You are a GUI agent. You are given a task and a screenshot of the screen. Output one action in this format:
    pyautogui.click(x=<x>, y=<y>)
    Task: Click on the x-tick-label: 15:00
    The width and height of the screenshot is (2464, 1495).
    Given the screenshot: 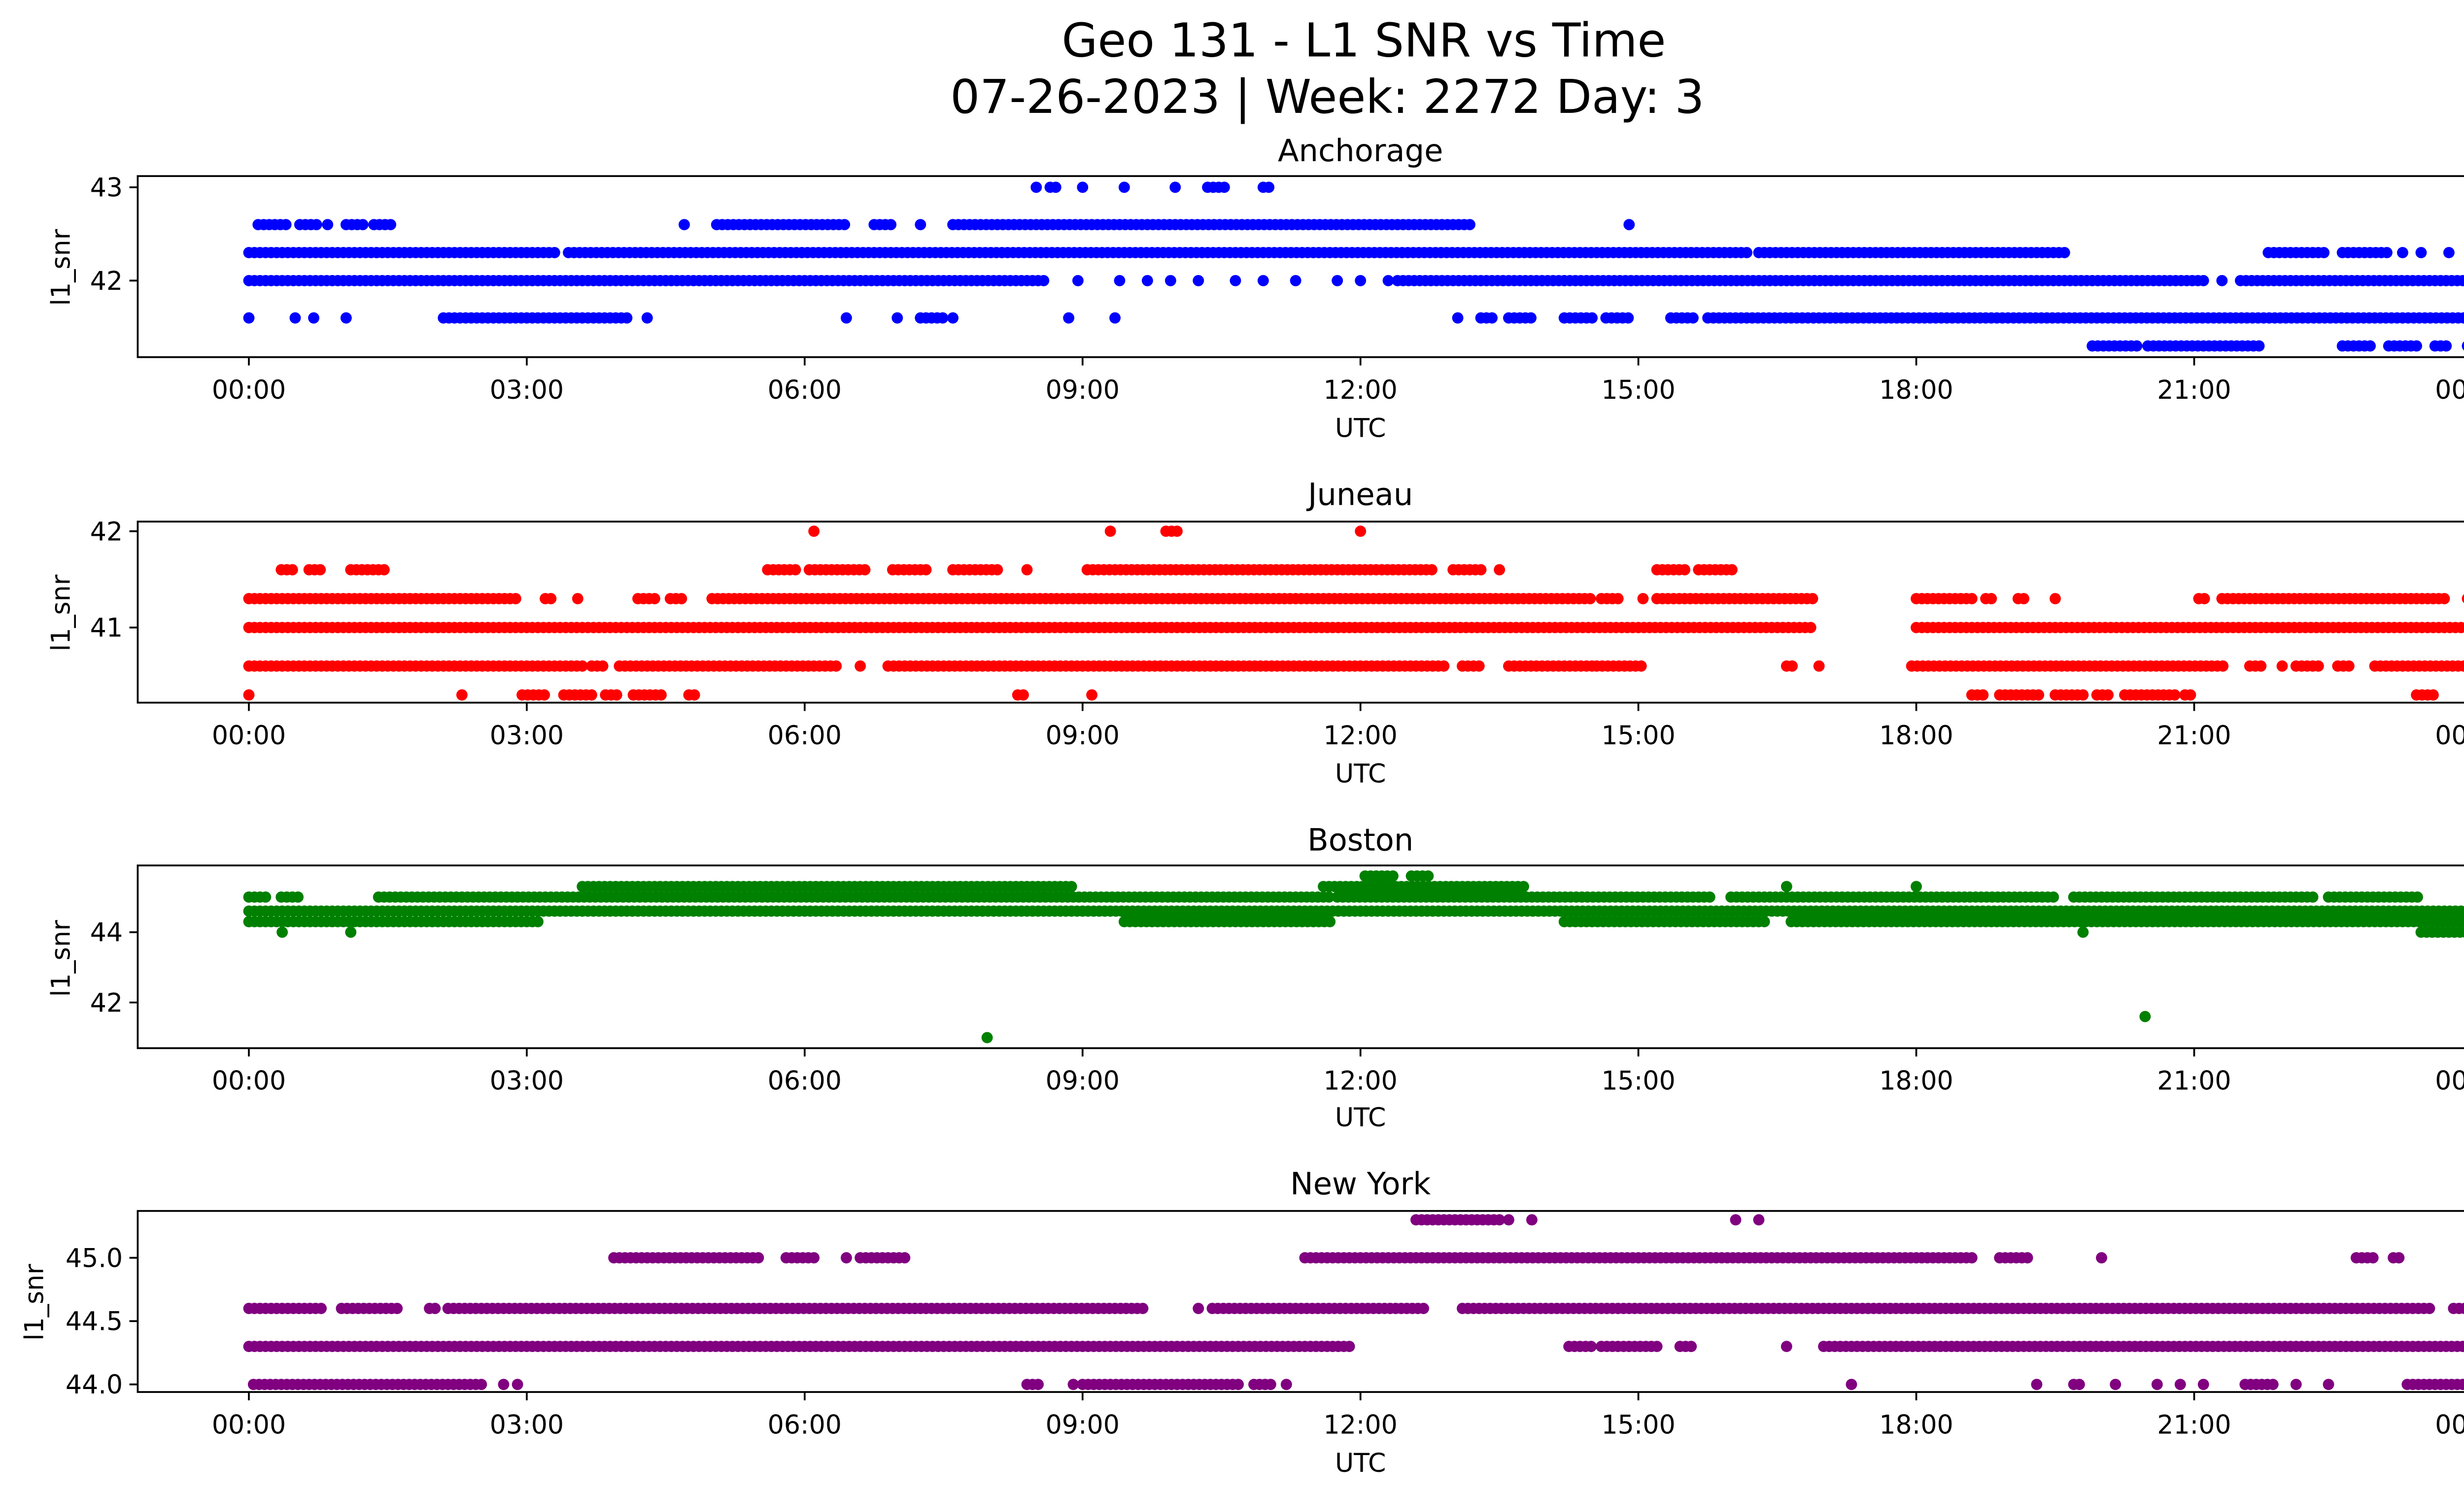 What is the action you would take?
    pyautogui.click(x=1638, y=390)
    